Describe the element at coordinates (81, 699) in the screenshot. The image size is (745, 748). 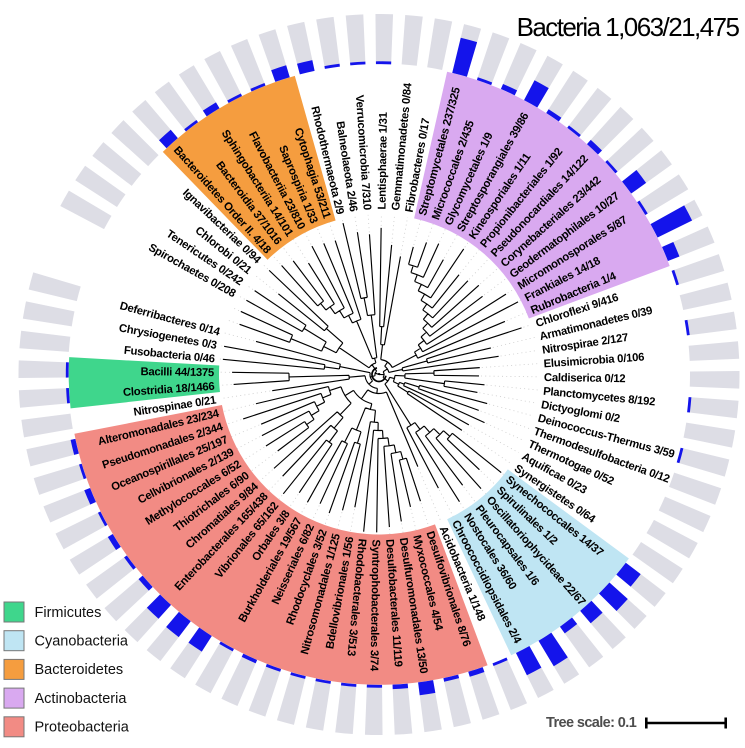
I see `svg-text: Actinobacteria` at that location.